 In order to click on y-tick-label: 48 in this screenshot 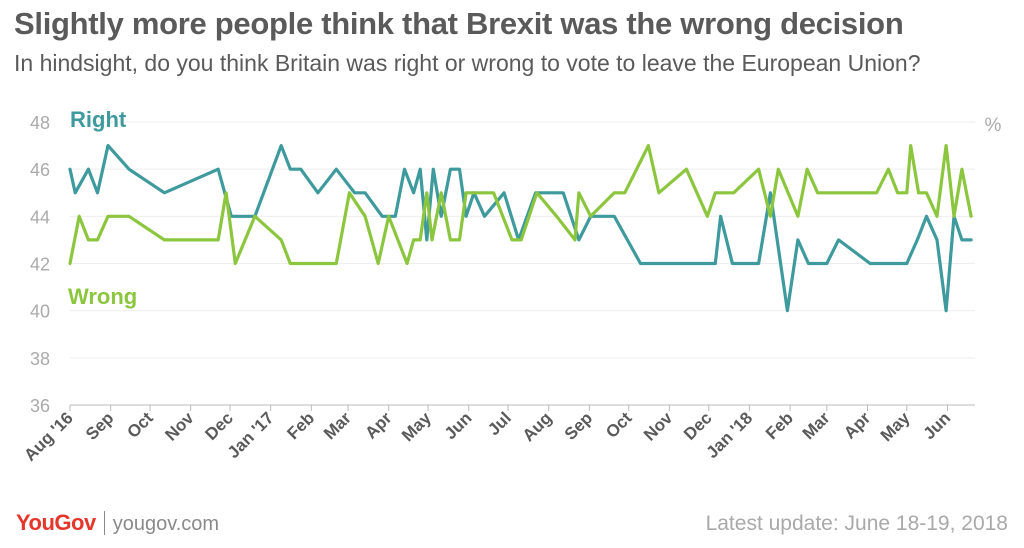, I will do `click(40, 123)`.